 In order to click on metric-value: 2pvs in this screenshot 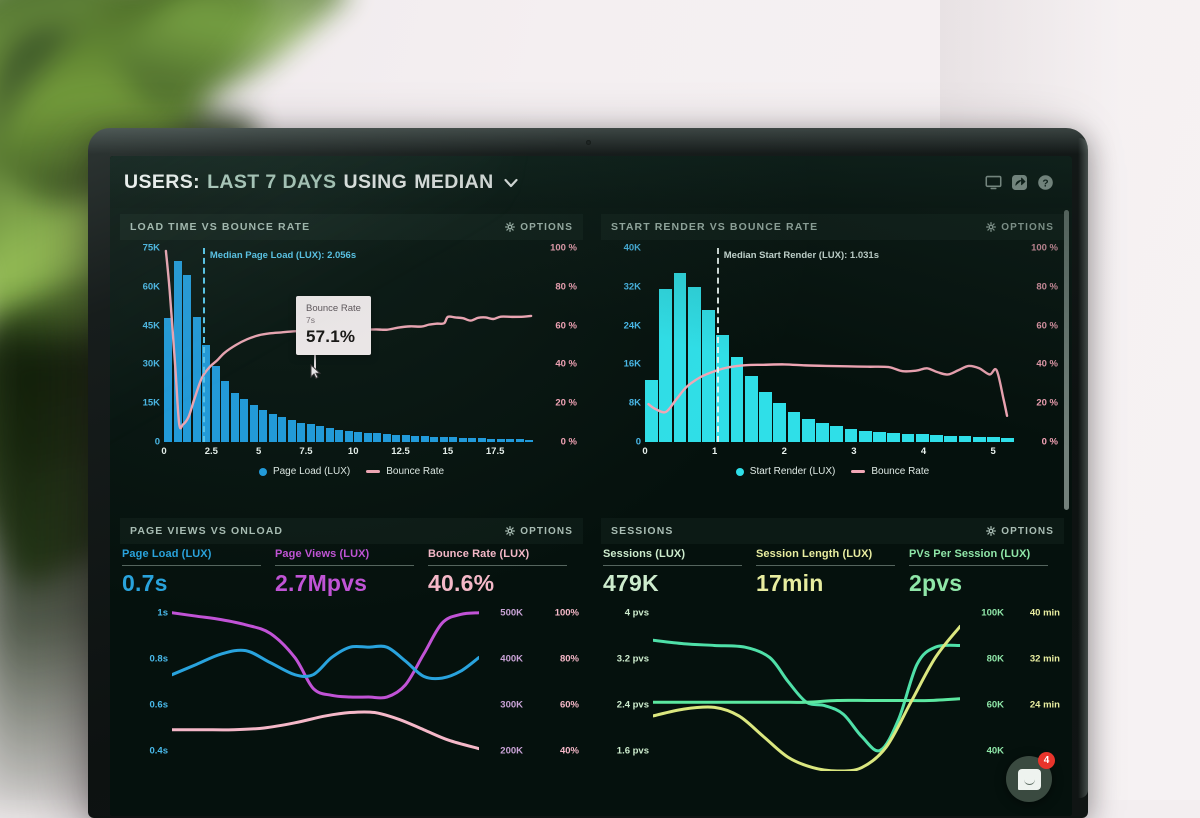, I will do `click(978, 583)`.